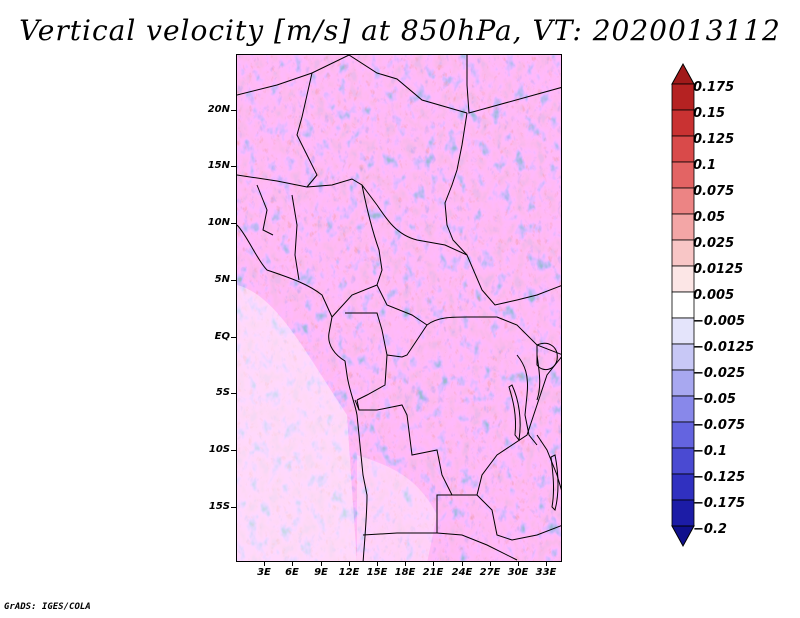 The image size is (800, 618). What do you see at coordinates (719, 503) in the screenshot?
I see `colorbar-label: −0.175` at bounding box center [719, 503].